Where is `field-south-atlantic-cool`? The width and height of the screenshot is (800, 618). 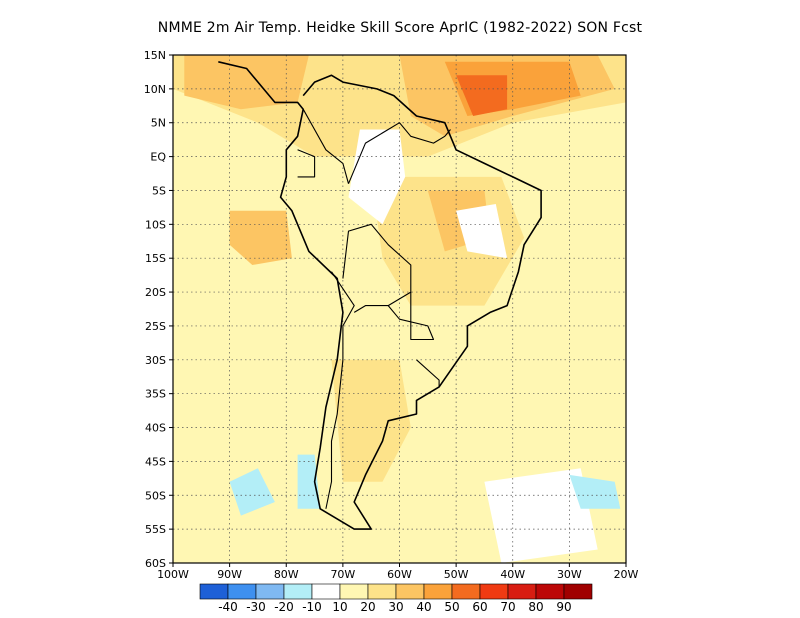 field-south-atlantic-cool is located at coordinates (595, 491).